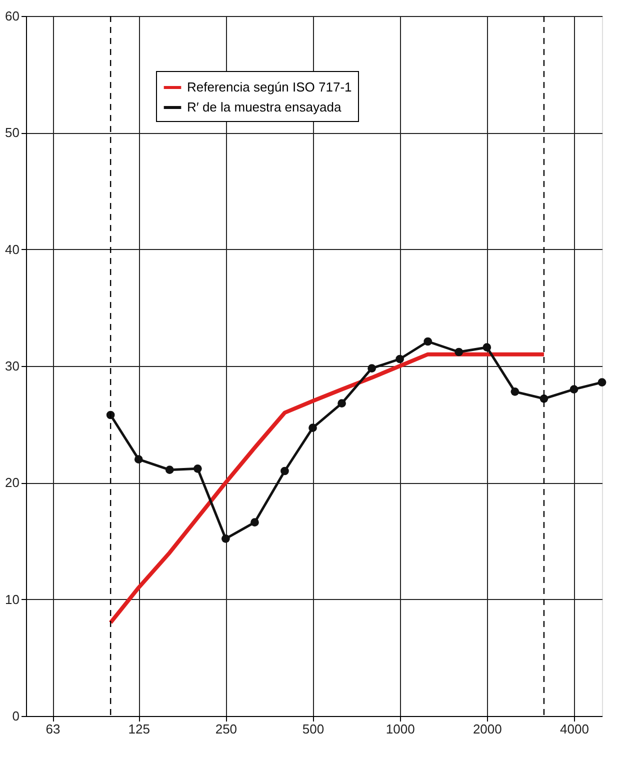 The width and height of the screenshot is (636, 757). Describe the element at coordinates (139, 729) in the screenshot. I see `x-tick-label: 125` at that location.